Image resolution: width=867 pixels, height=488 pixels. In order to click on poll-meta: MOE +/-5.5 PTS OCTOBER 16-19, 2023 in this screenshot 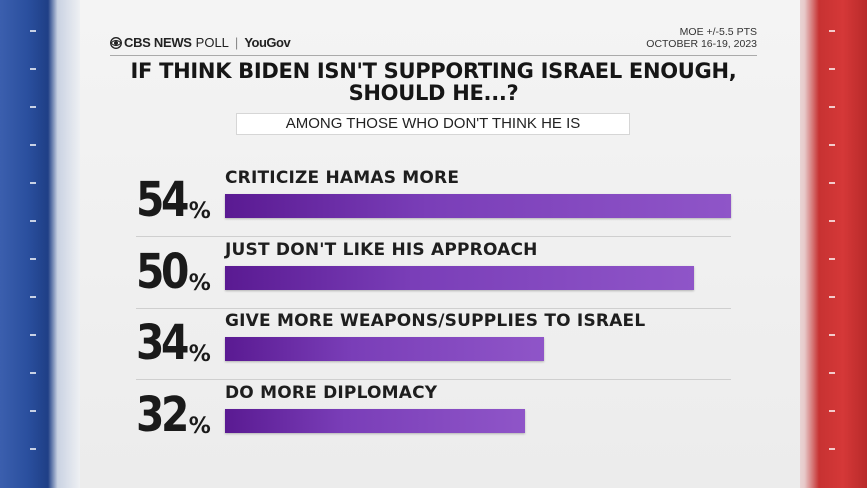, I will do `click(701, 38)`.